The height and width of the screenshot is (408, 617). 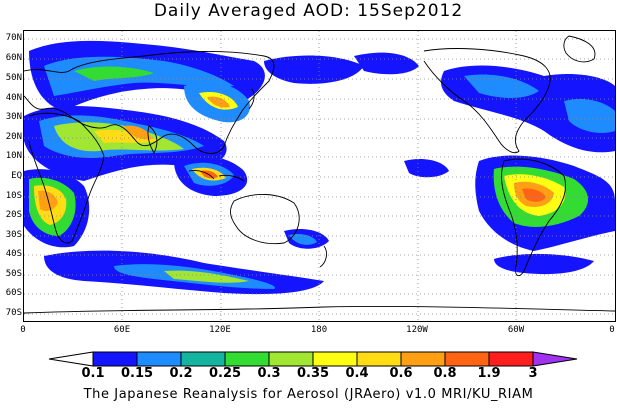 What do you see at coordinates (516, 330) in the screenshot?
I see `lon-label-60w: 60W` at bounding box center [516, 330].